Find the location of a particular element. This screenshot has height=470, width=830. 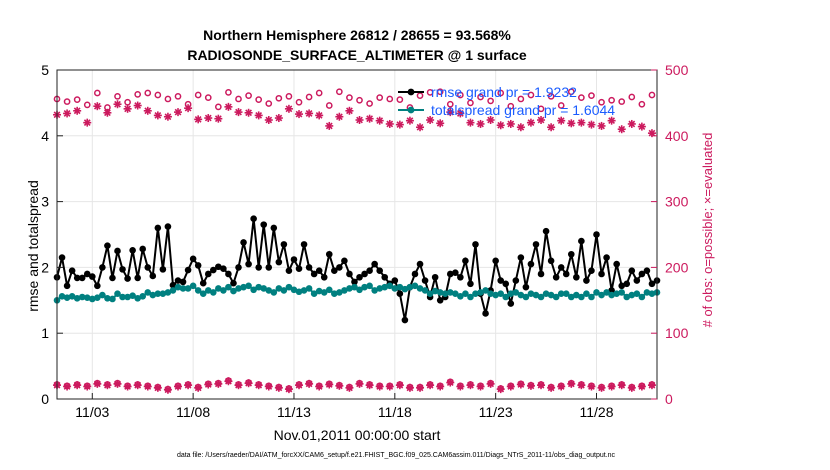

x-tick-label: 11/23 is located at coordinates (496, 412).